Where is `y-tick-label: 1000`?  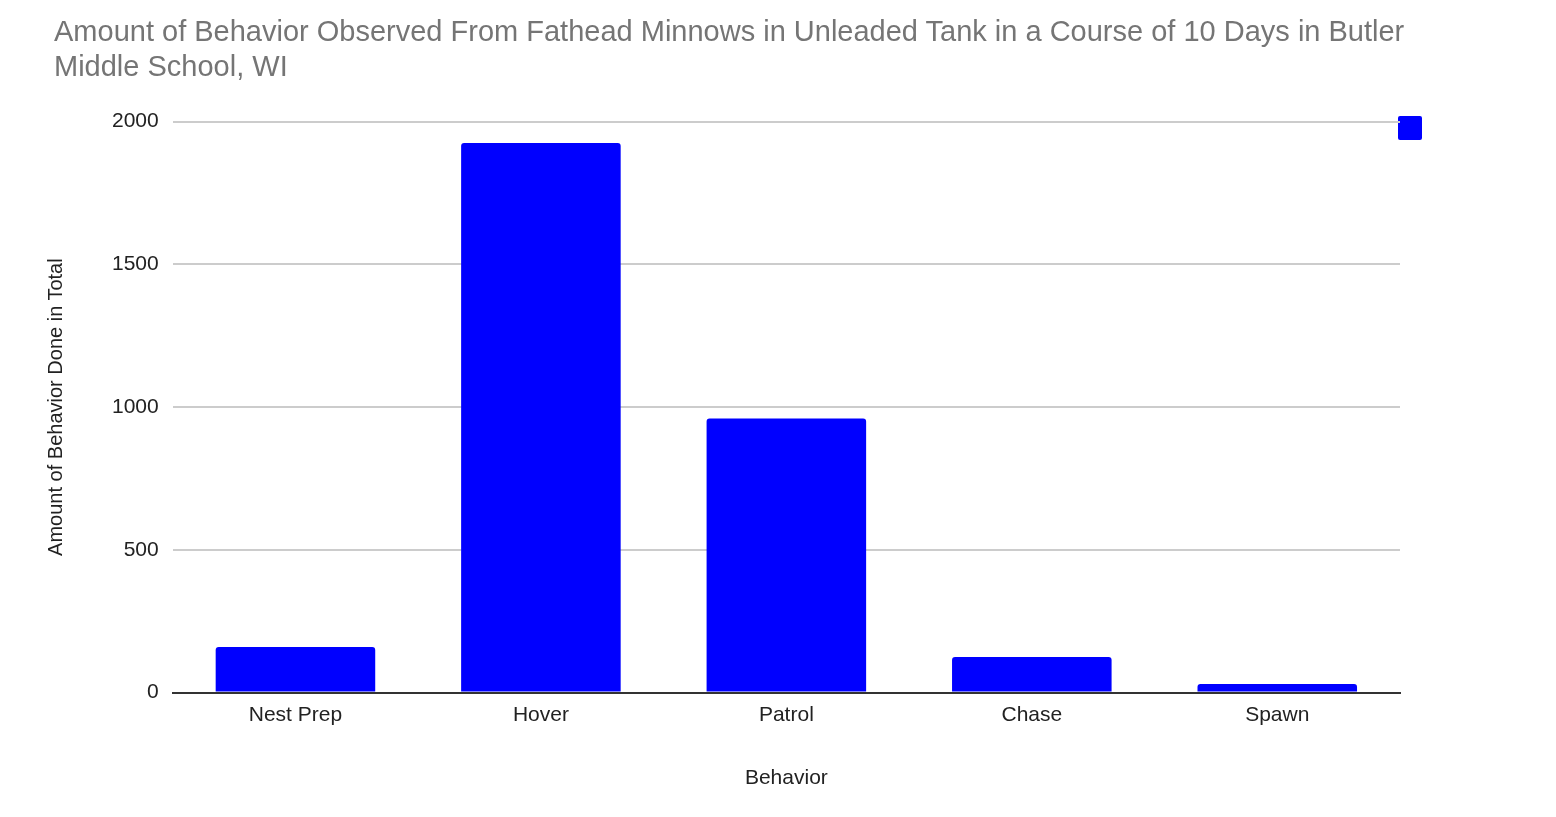
y-tick-label: 1000 is located at coordinates (135, 405).